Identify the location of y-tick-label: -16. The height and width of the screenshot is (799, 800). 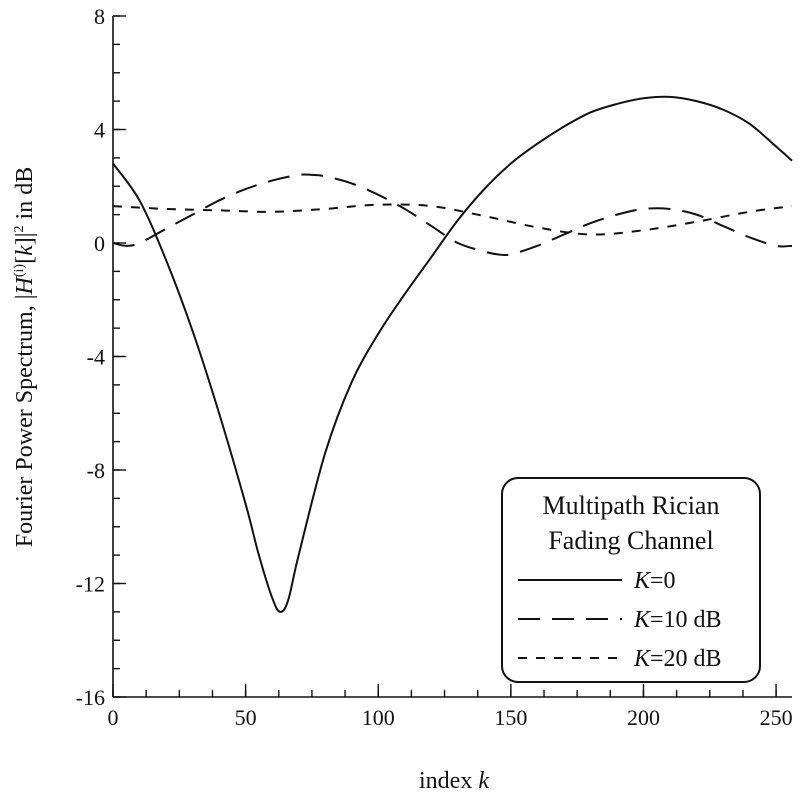
(90, 697).